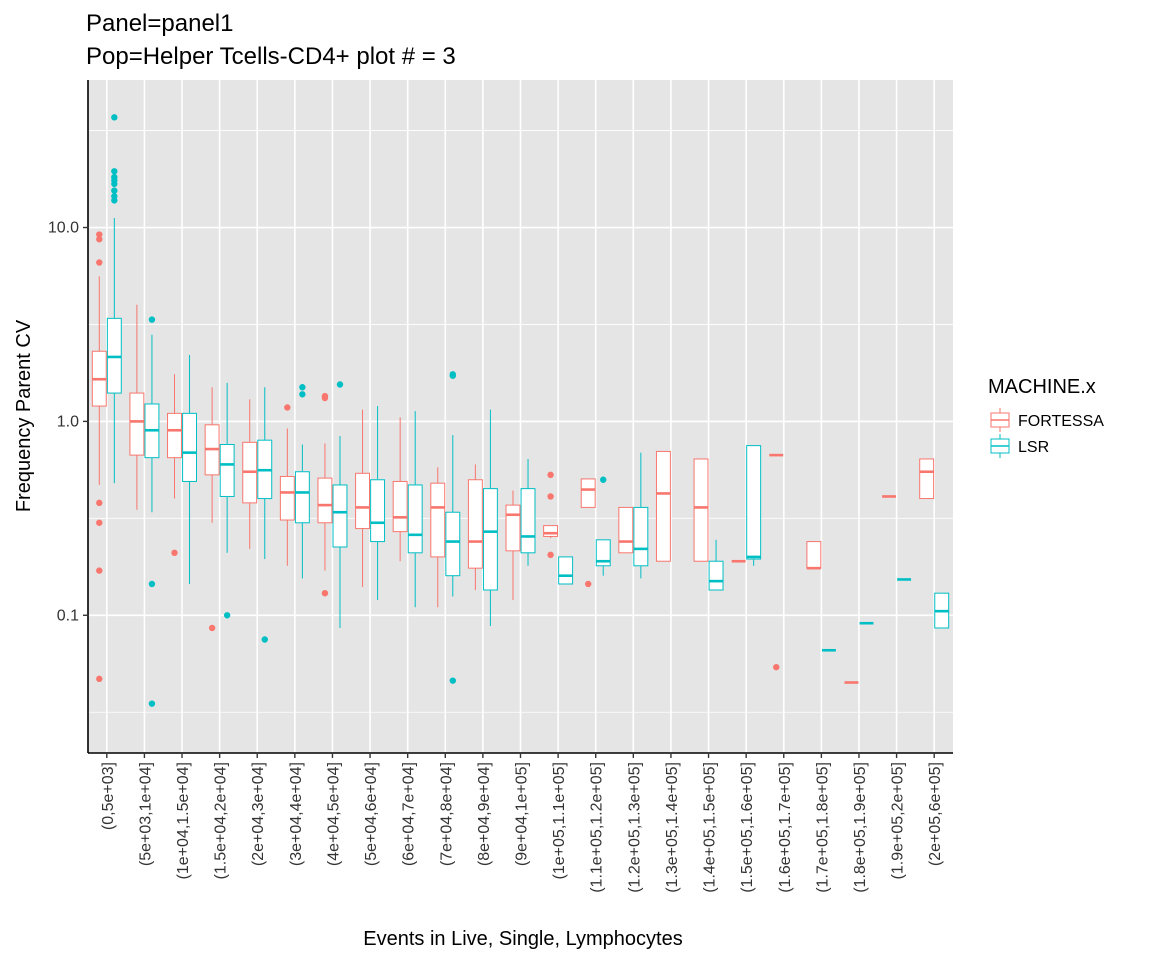 Image resolution: width=1152 pixels, height=965 pixels. Describe the element at coordinates (1033, 447) in the screenshot. I see `legend-label-lsr: LSR` at that location.